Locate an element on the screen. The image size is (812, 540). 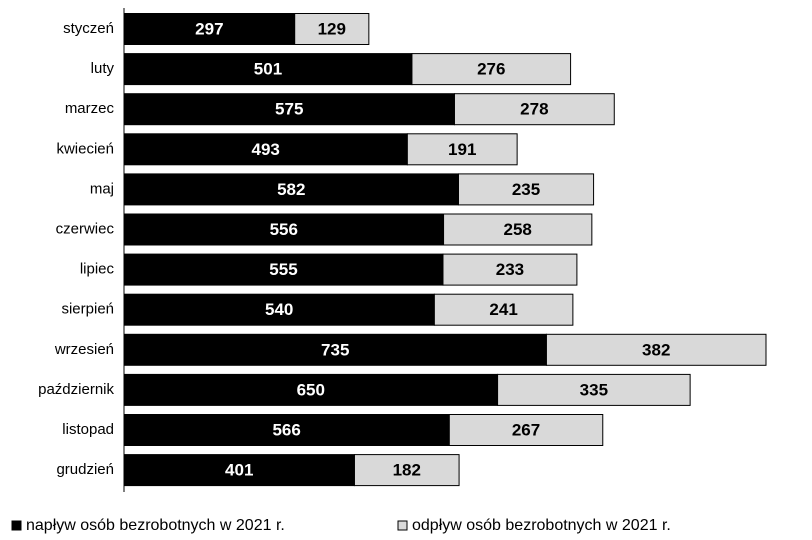
category-label: październik is located at coordinates (76, 389).